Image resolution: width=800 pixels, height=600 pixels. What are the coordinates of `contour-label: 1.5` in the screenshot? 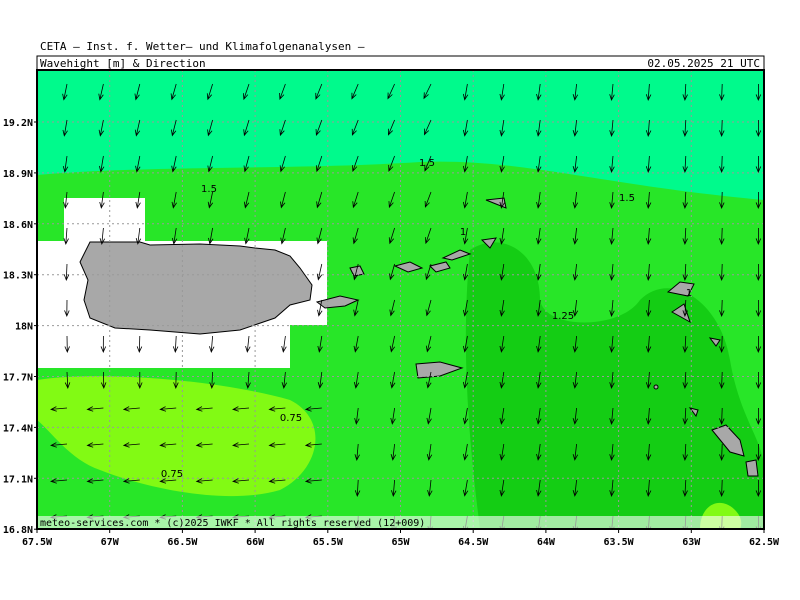 It's located at (427, 163).